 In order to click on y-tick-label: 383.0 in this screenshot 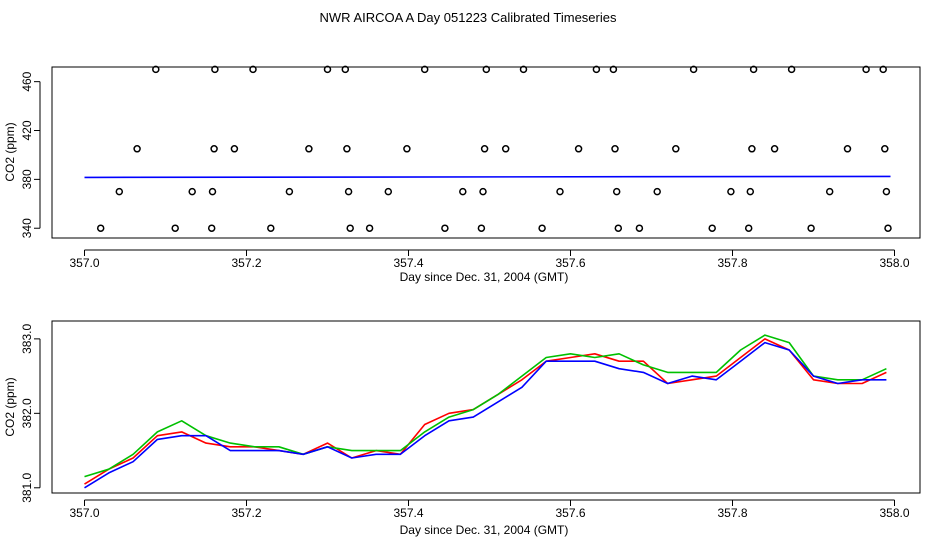, I will do `click(27, 339)`.